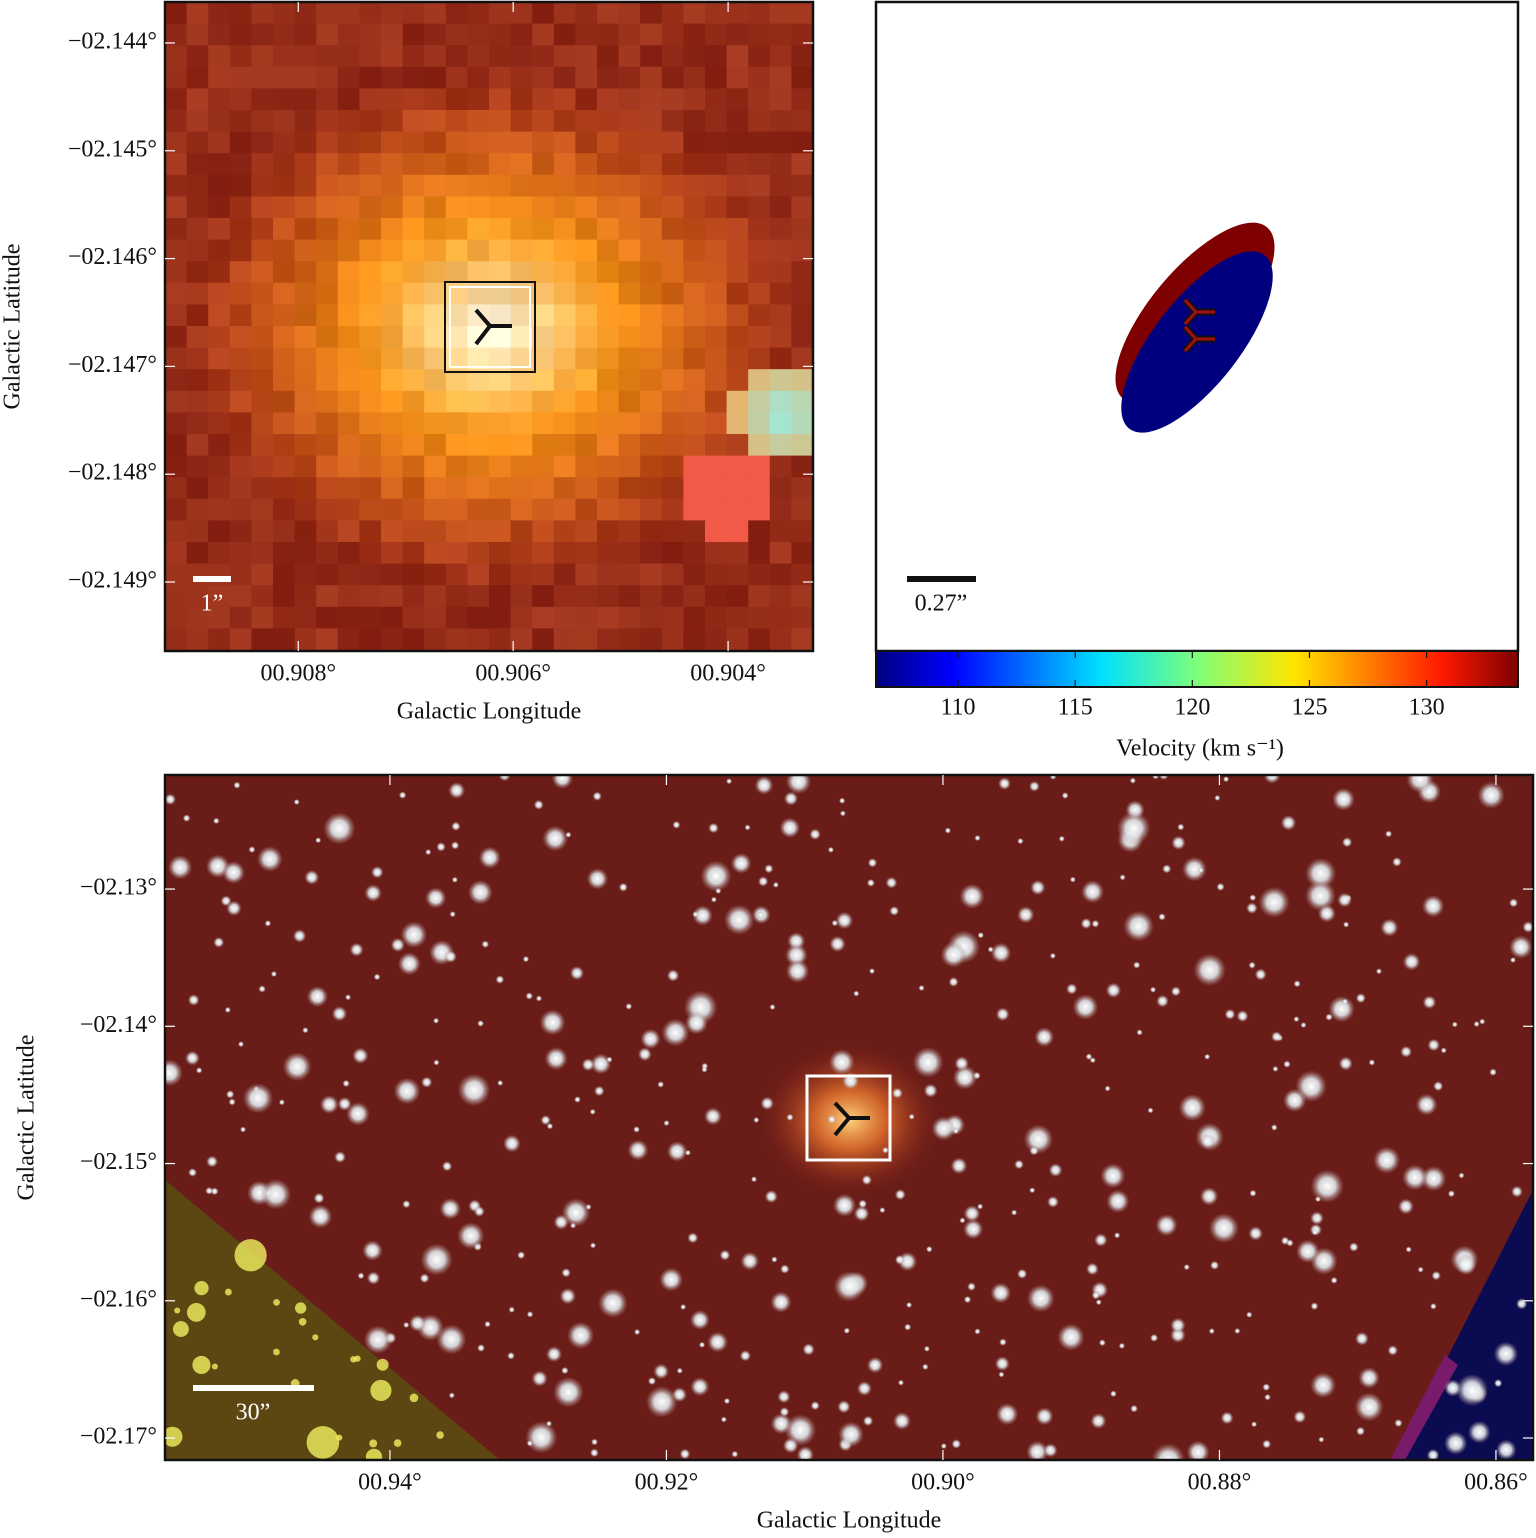 The width and height of the screenshot is (1536, 1538). I want to click on y-tick-label: −02.17°, so click(118, 1437).